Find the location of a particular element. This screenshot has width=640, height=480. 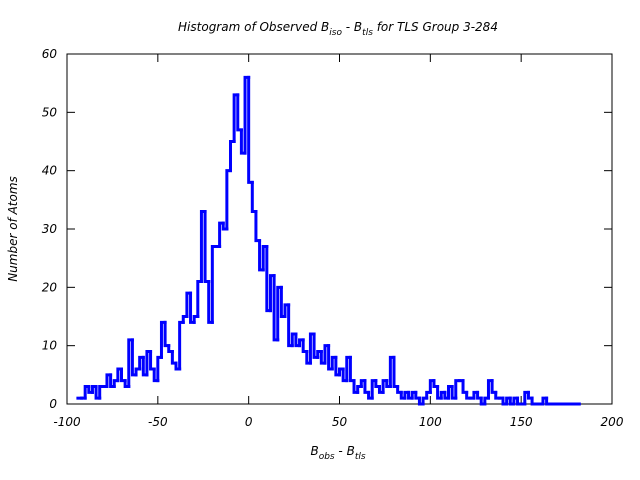

y-tick-label: 30 is located at coordinates (50, 229).